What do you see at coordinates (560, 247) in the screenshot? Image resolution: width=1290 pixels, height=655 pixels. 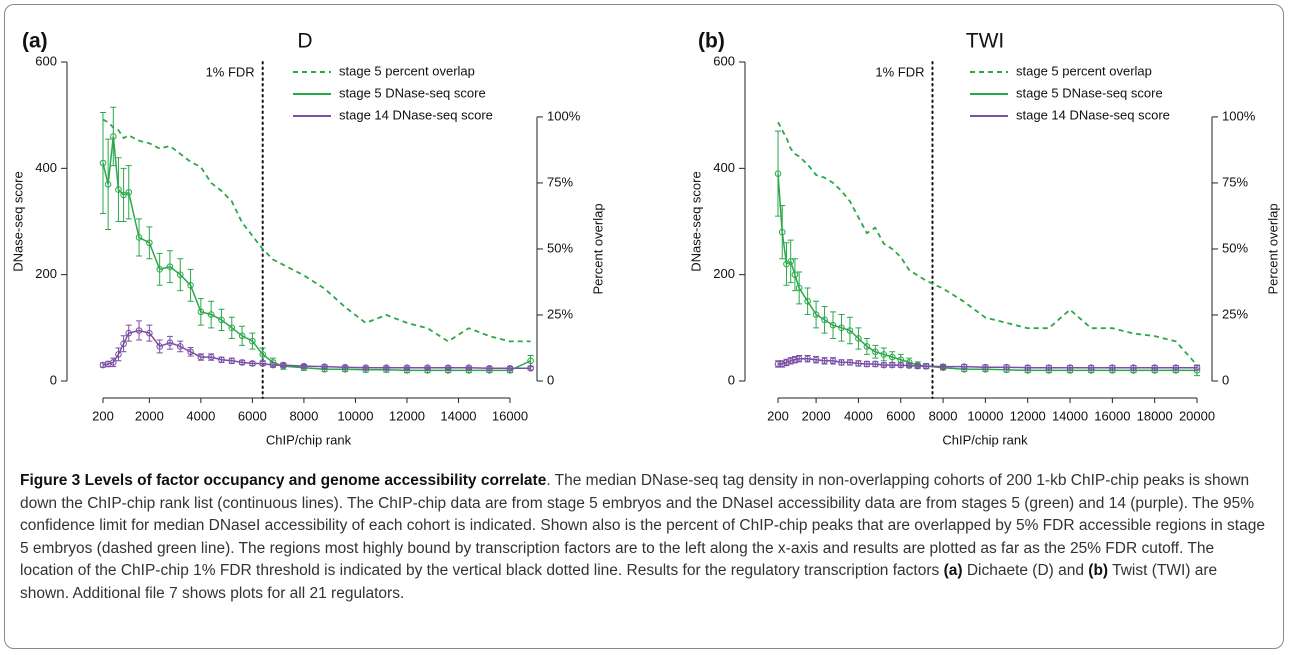 I see `y2-tick-label: 50%` at bounding box center [560, 247].